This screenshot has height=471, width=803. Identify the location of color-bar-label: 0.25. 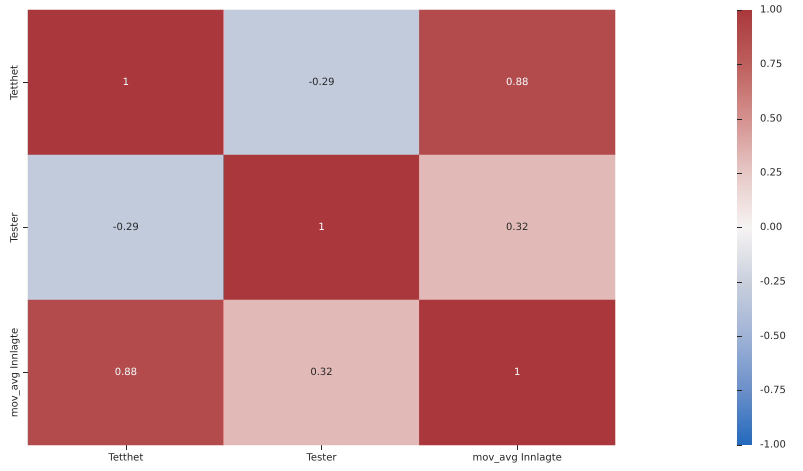
(771, 173).